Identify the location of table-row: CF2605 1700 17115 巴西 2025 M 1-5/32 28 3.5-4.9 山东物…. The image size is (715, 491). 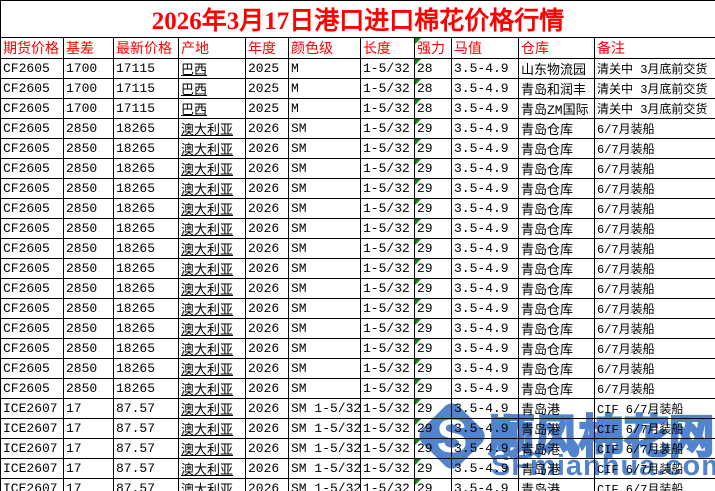
(357, 68).